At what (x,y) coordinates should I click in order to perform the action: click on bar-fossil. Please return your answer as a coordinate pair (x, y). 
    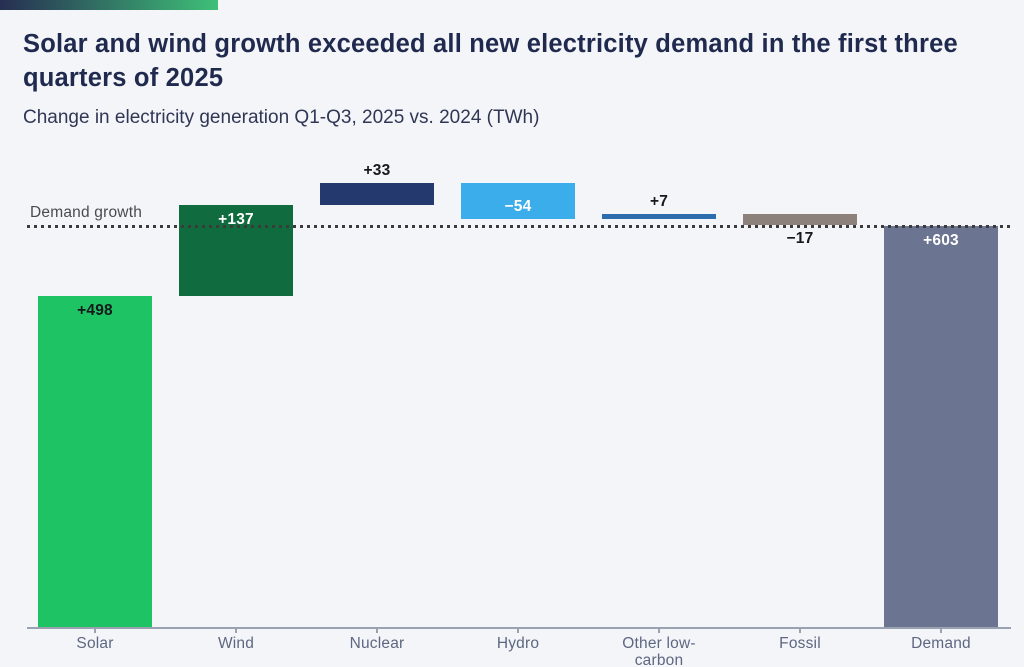
    Looking at the image, I should click on (800, 220).